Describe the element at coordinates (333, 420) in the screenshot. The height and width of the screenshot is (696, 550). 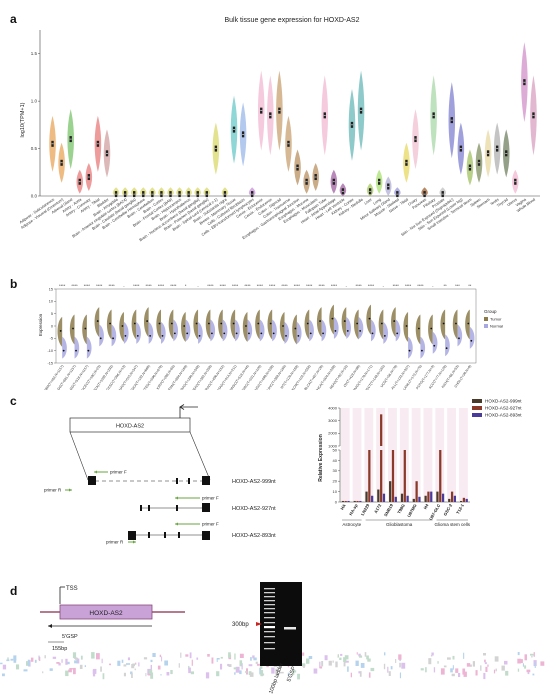
I see `y-tick-label: 3000` at that location.